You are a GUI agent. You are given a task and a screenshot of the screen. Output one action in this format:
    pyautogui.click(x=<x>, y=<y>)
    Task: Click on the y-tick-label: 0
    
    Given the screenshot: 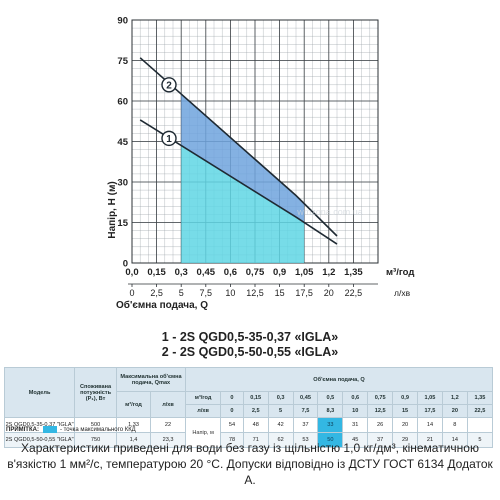 What is the action you would take?
    pyautogui.click(x=125, y=264)
    